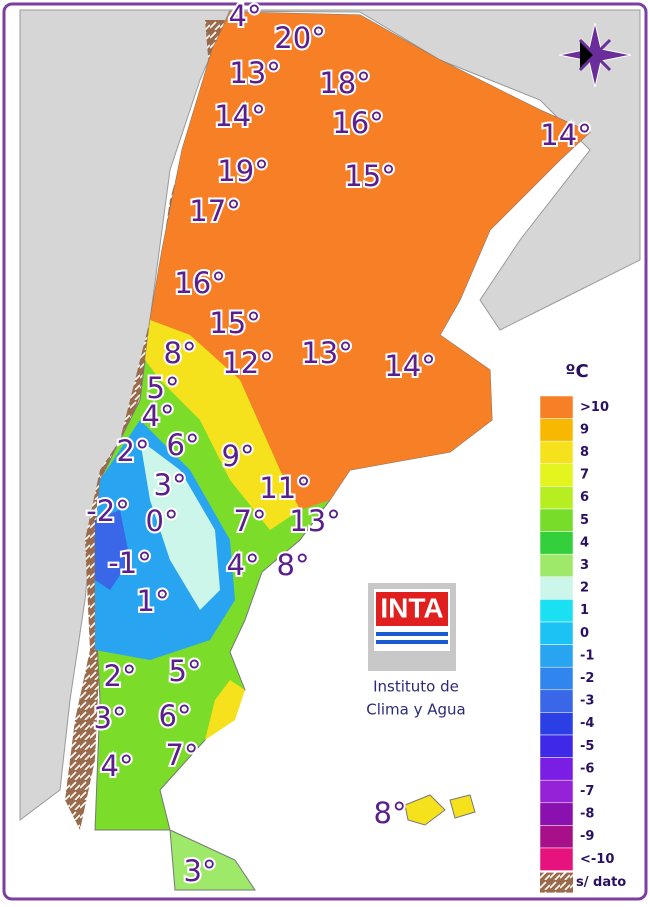 The height and width of the screenshot is (907, 650). Describe the element at coordinates (587, 655) in the screenshot. I see `legend-label: -1` at that location.